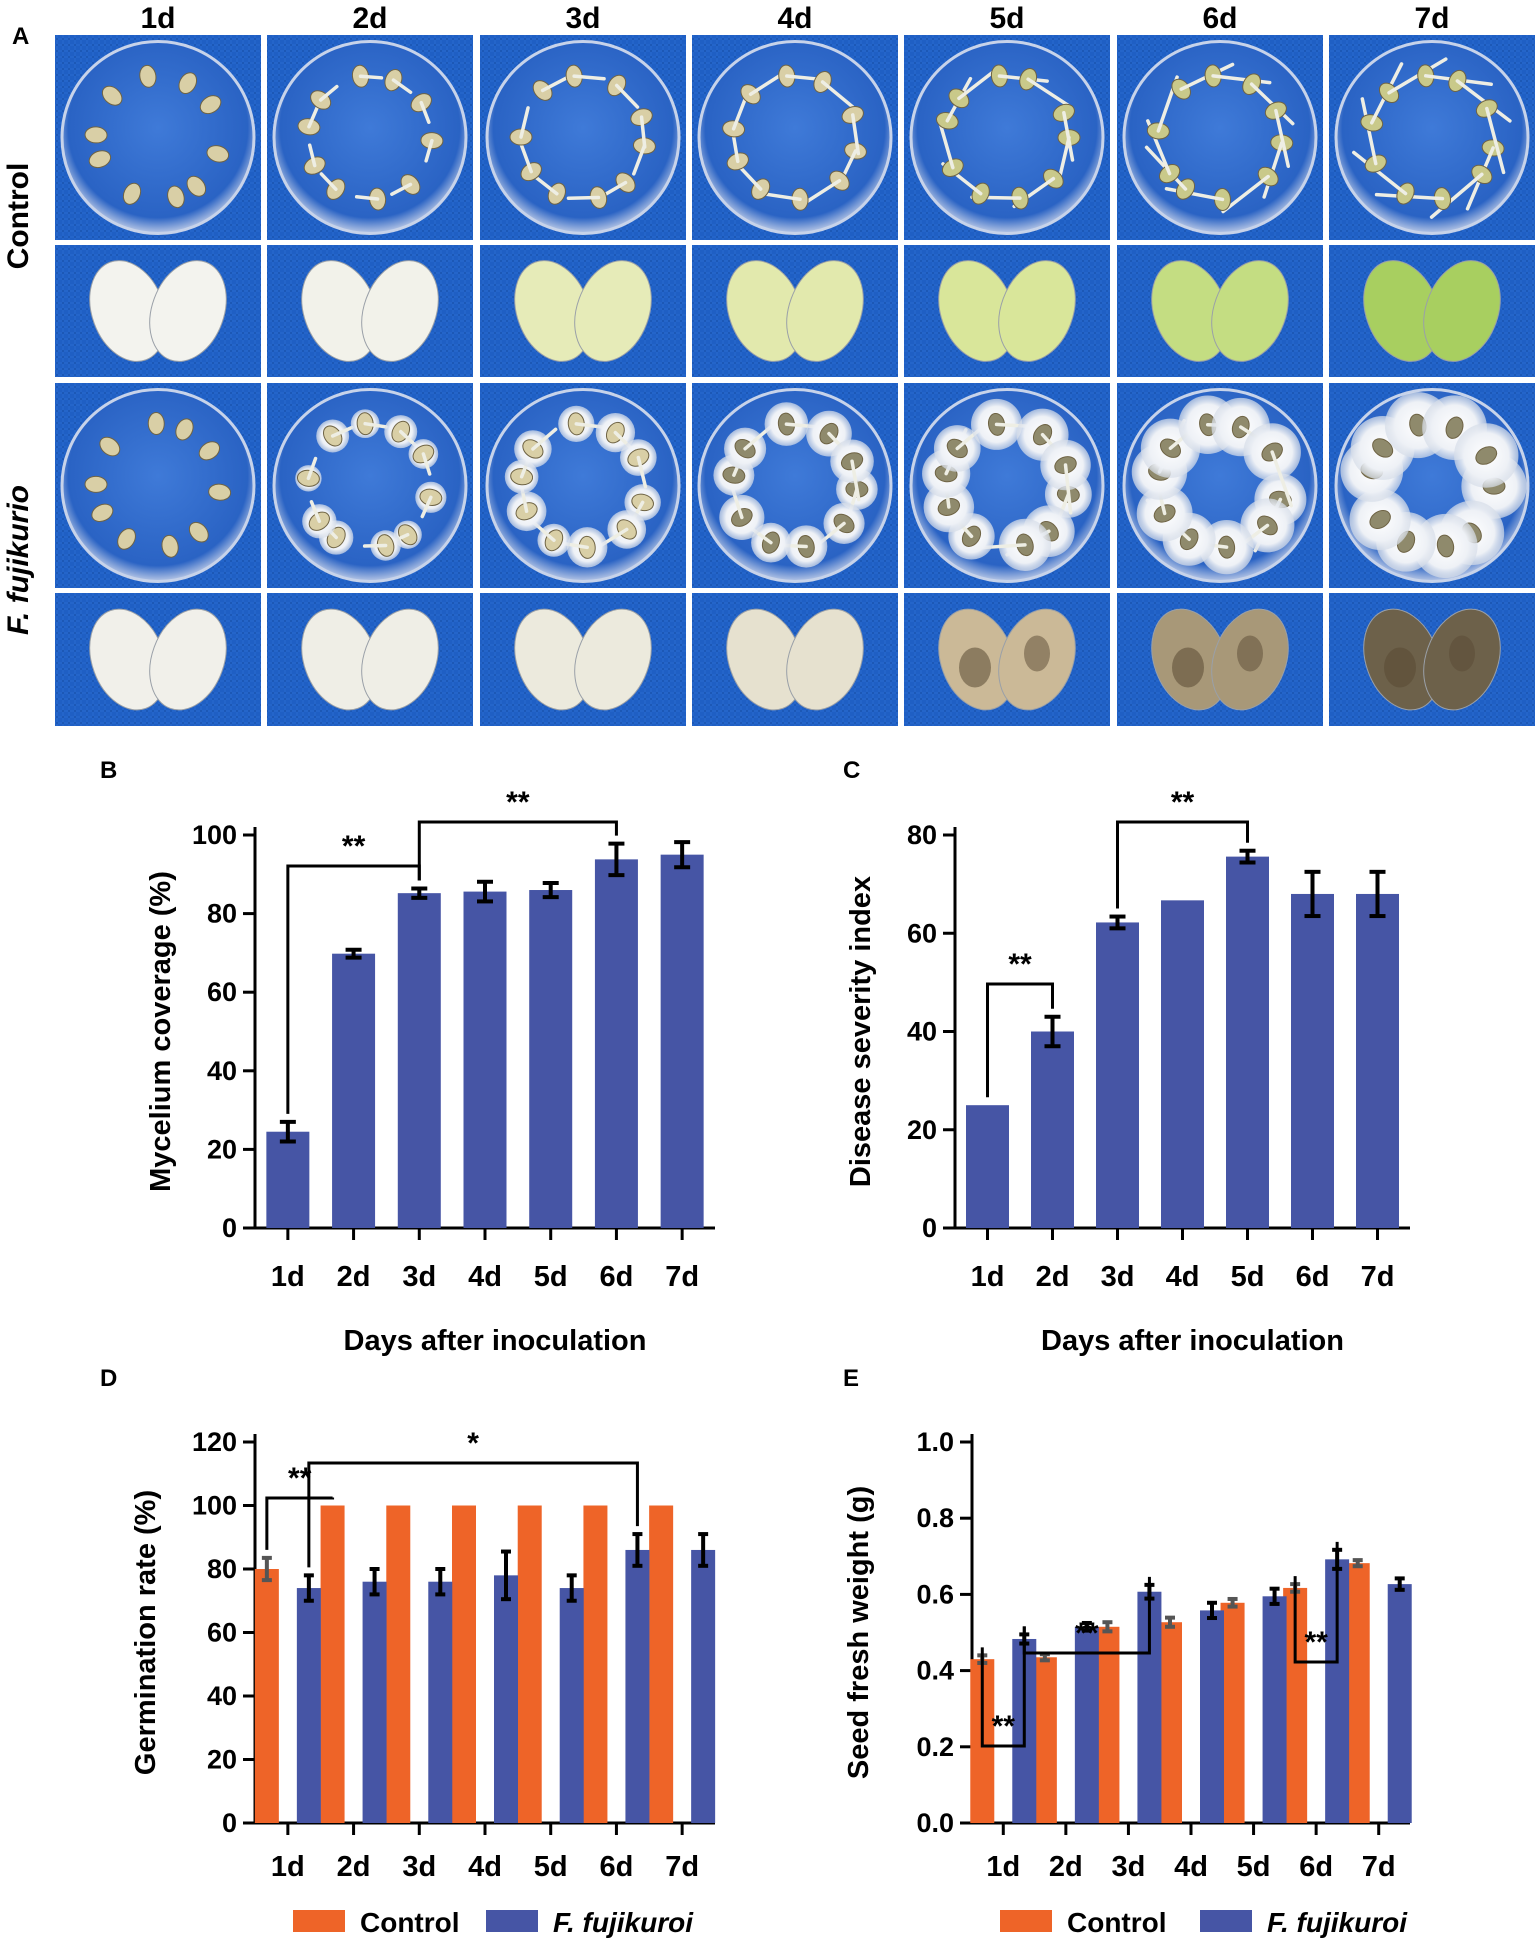 The image size is (1535, 1942). What do you see at coordinates (1183, 1277) in the screenshot?
I see `x-tick-label: 4d` at bounding box center [1183, 1277].